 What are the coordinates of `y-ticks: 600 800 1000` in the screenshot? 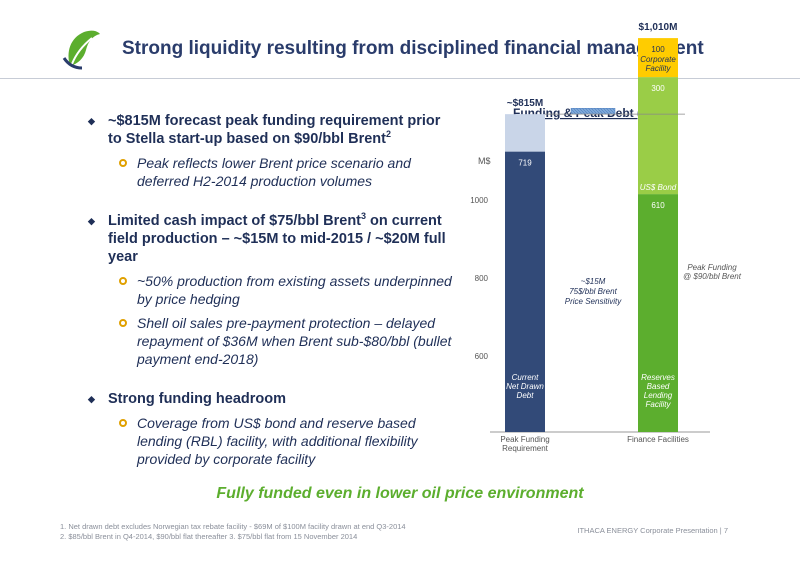 It's located at (479, 278).